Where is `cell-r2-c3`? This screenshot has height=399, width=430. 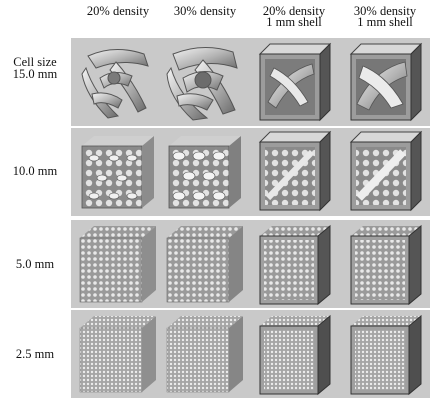
cell-r2-c3 is located at coordinates (293, 172).